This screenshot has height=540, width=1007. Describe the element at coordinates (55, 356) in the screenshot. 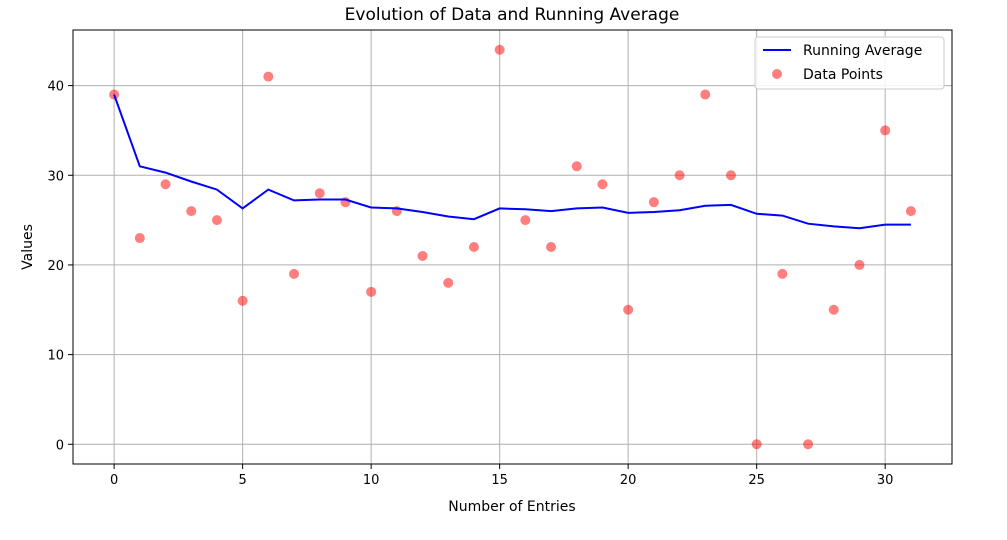

I see `y-tick-label: 10` at that location.